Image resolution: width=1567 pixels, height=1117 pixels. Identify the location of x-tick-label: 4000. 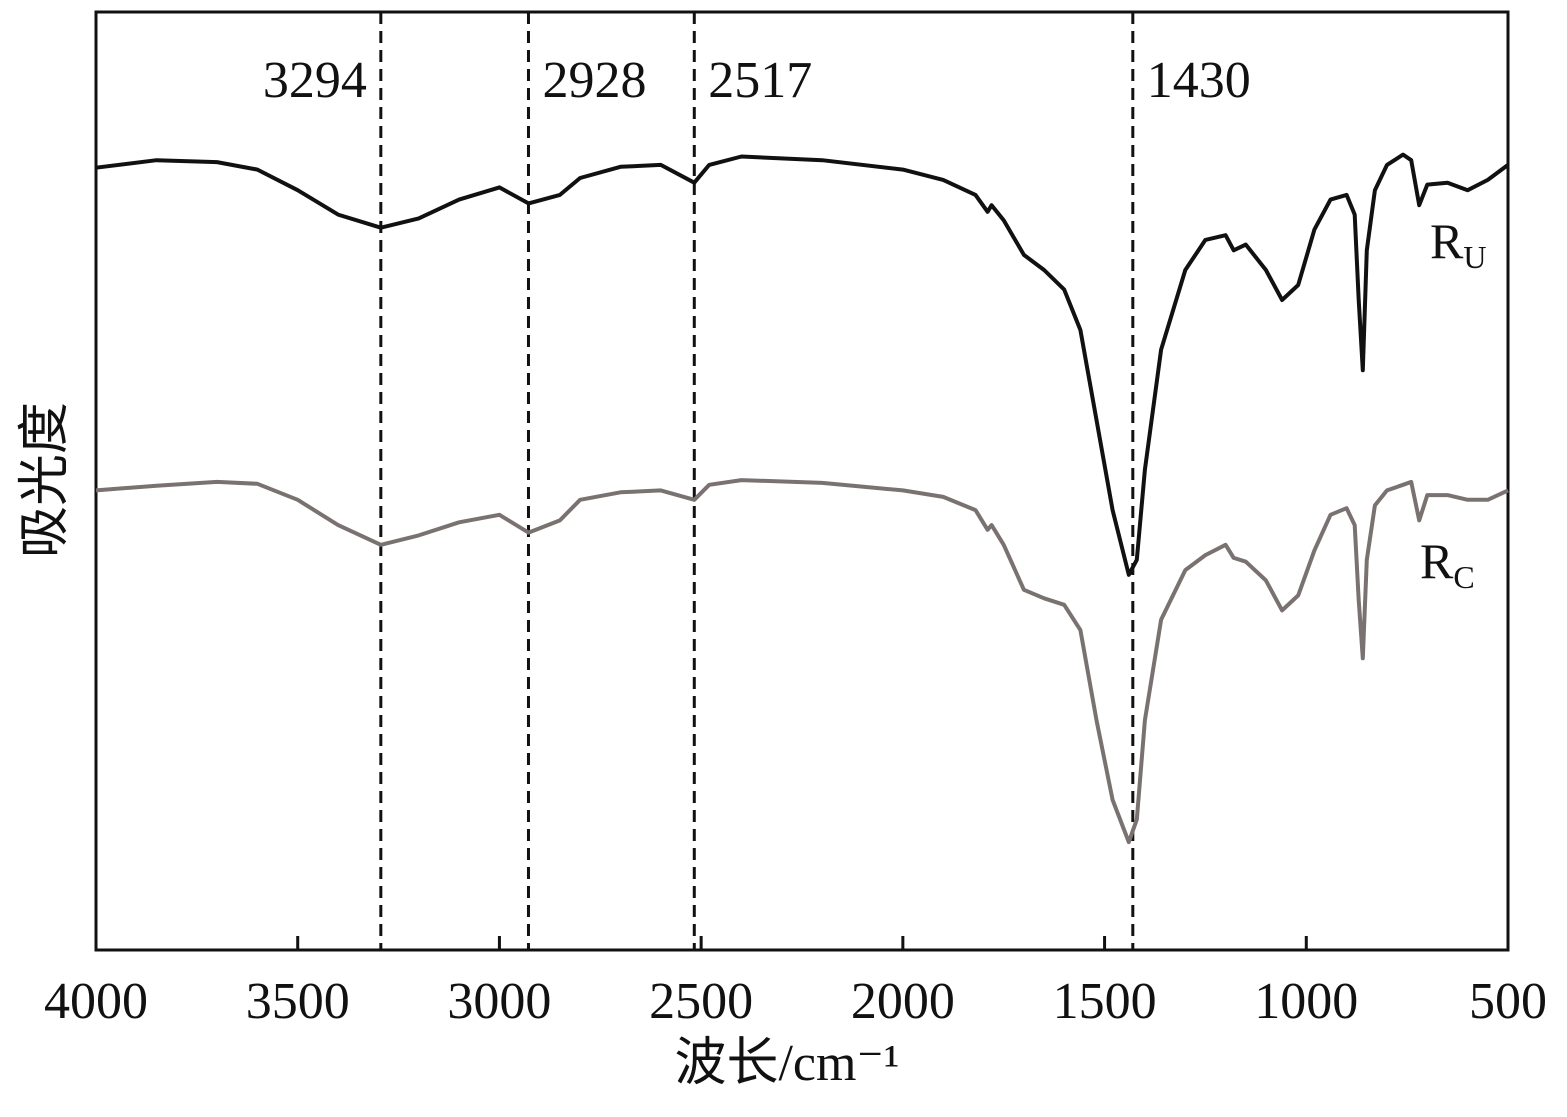
(96, 1001).